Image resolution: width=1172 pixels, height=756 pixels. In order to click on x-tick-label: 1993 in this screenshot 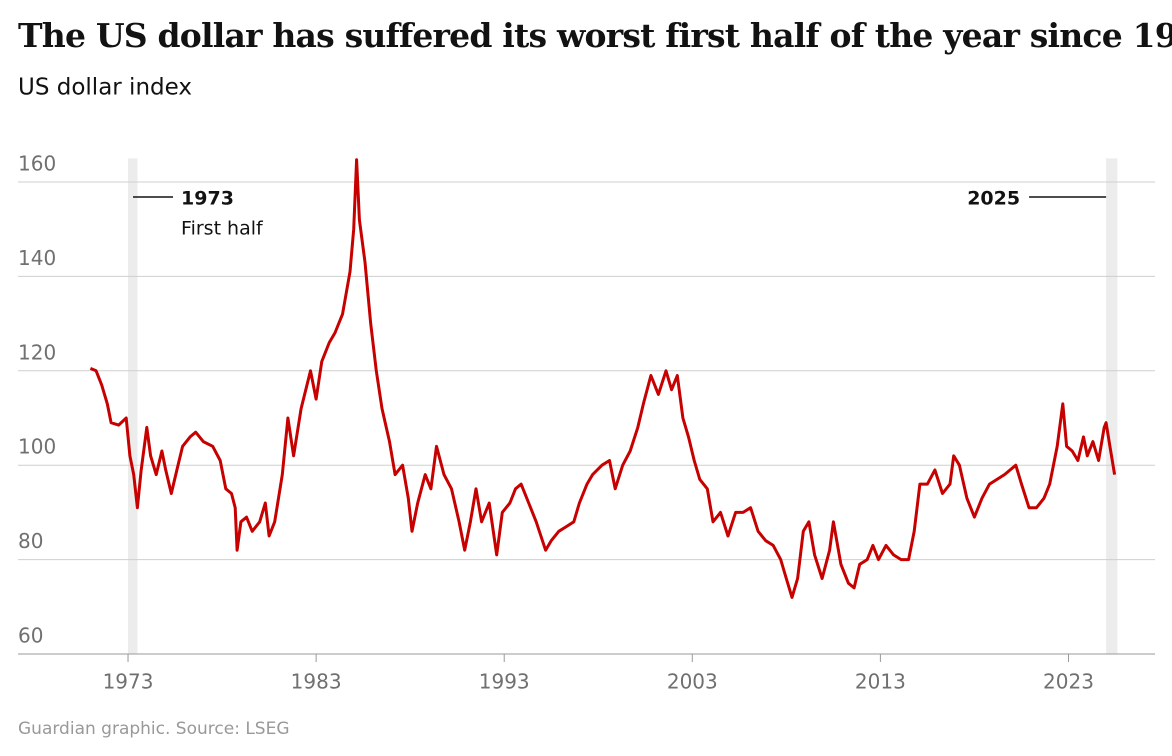, I will do `click(504, 682)`.